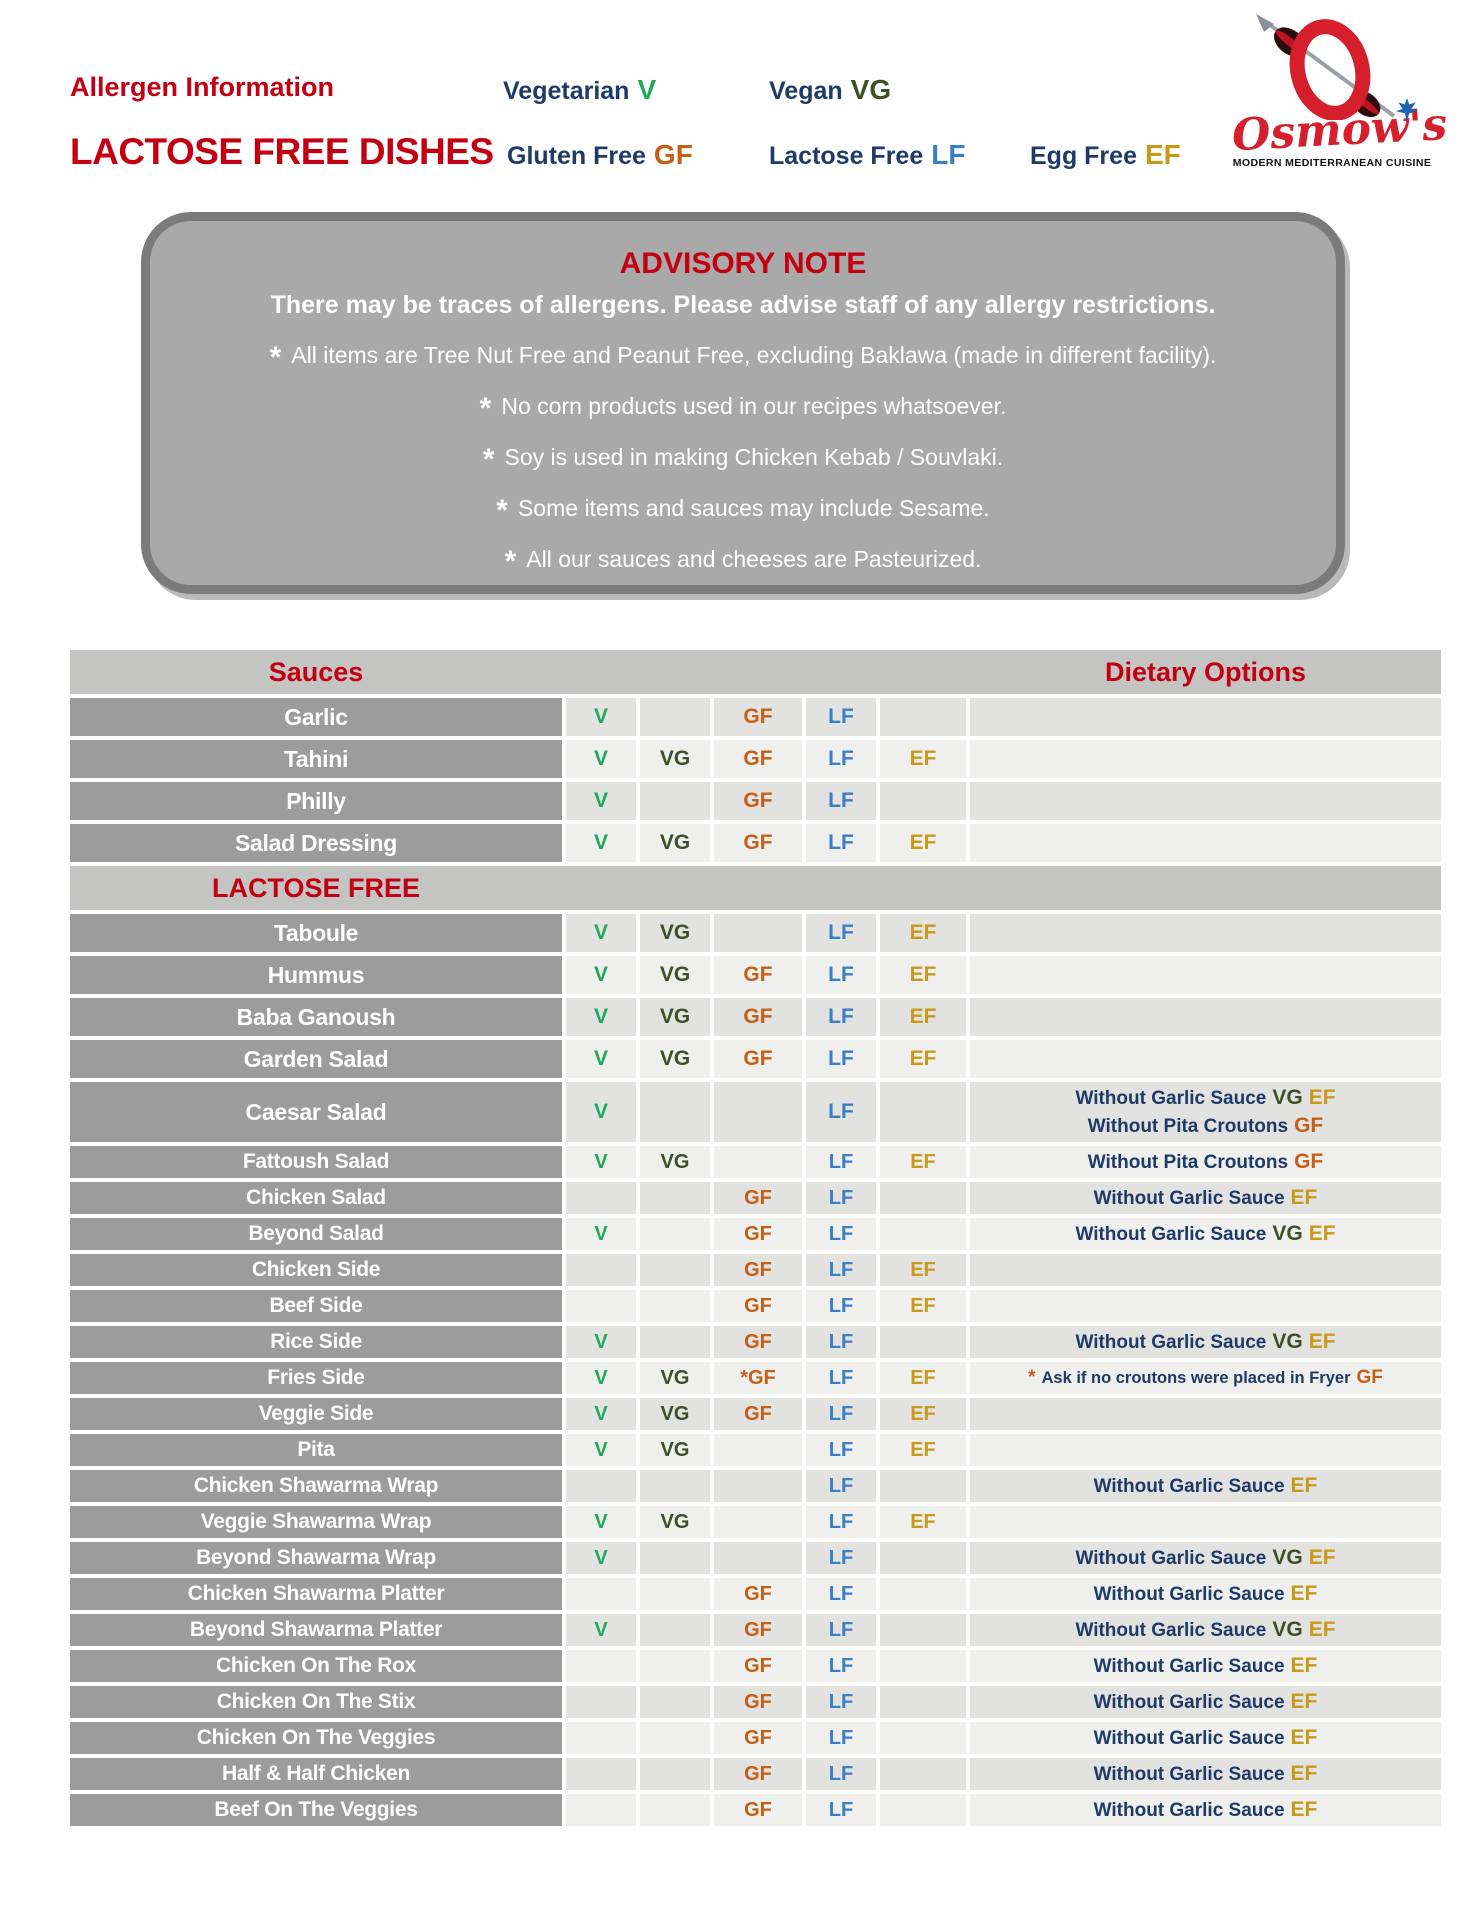 Image resolution: width=1484 pixels, height=1920 pixels. I want to click on egg-free-badge: EF, so click(1162, 154).